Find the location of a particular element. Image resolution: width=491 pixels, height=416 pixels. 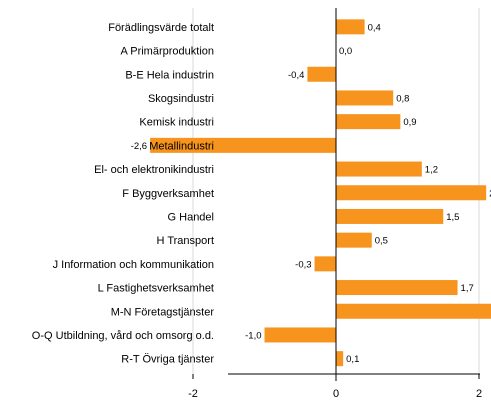

category-label: F Byggverksamhet is located at coordinates (168, 194).